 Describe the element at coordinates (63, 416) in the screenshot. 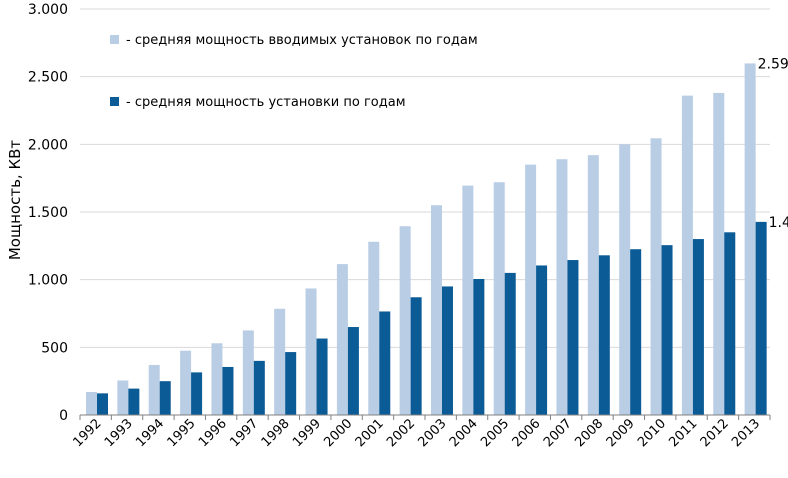

I see `y-tick-label: 0` at that location.